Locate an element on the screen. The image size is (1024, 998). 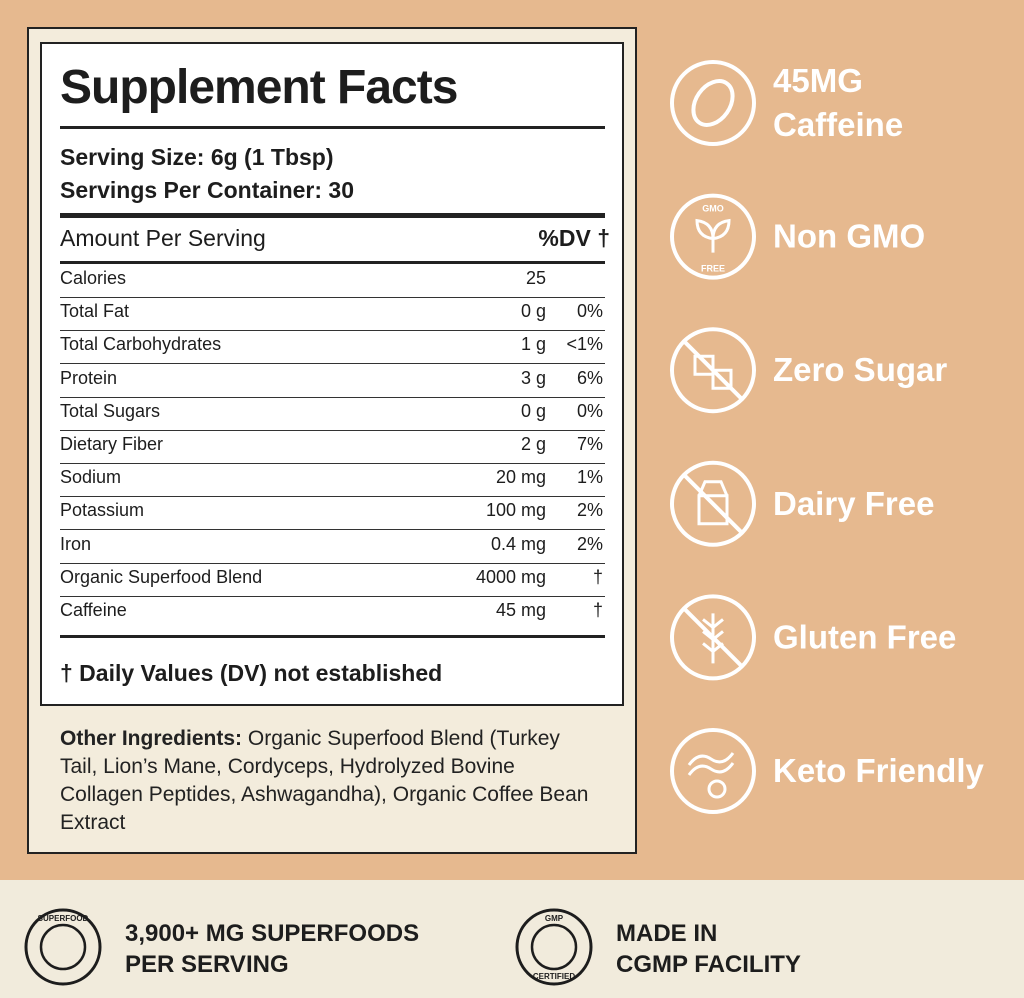
badge-label: Gluten Free is located at coordinates (864, 636).